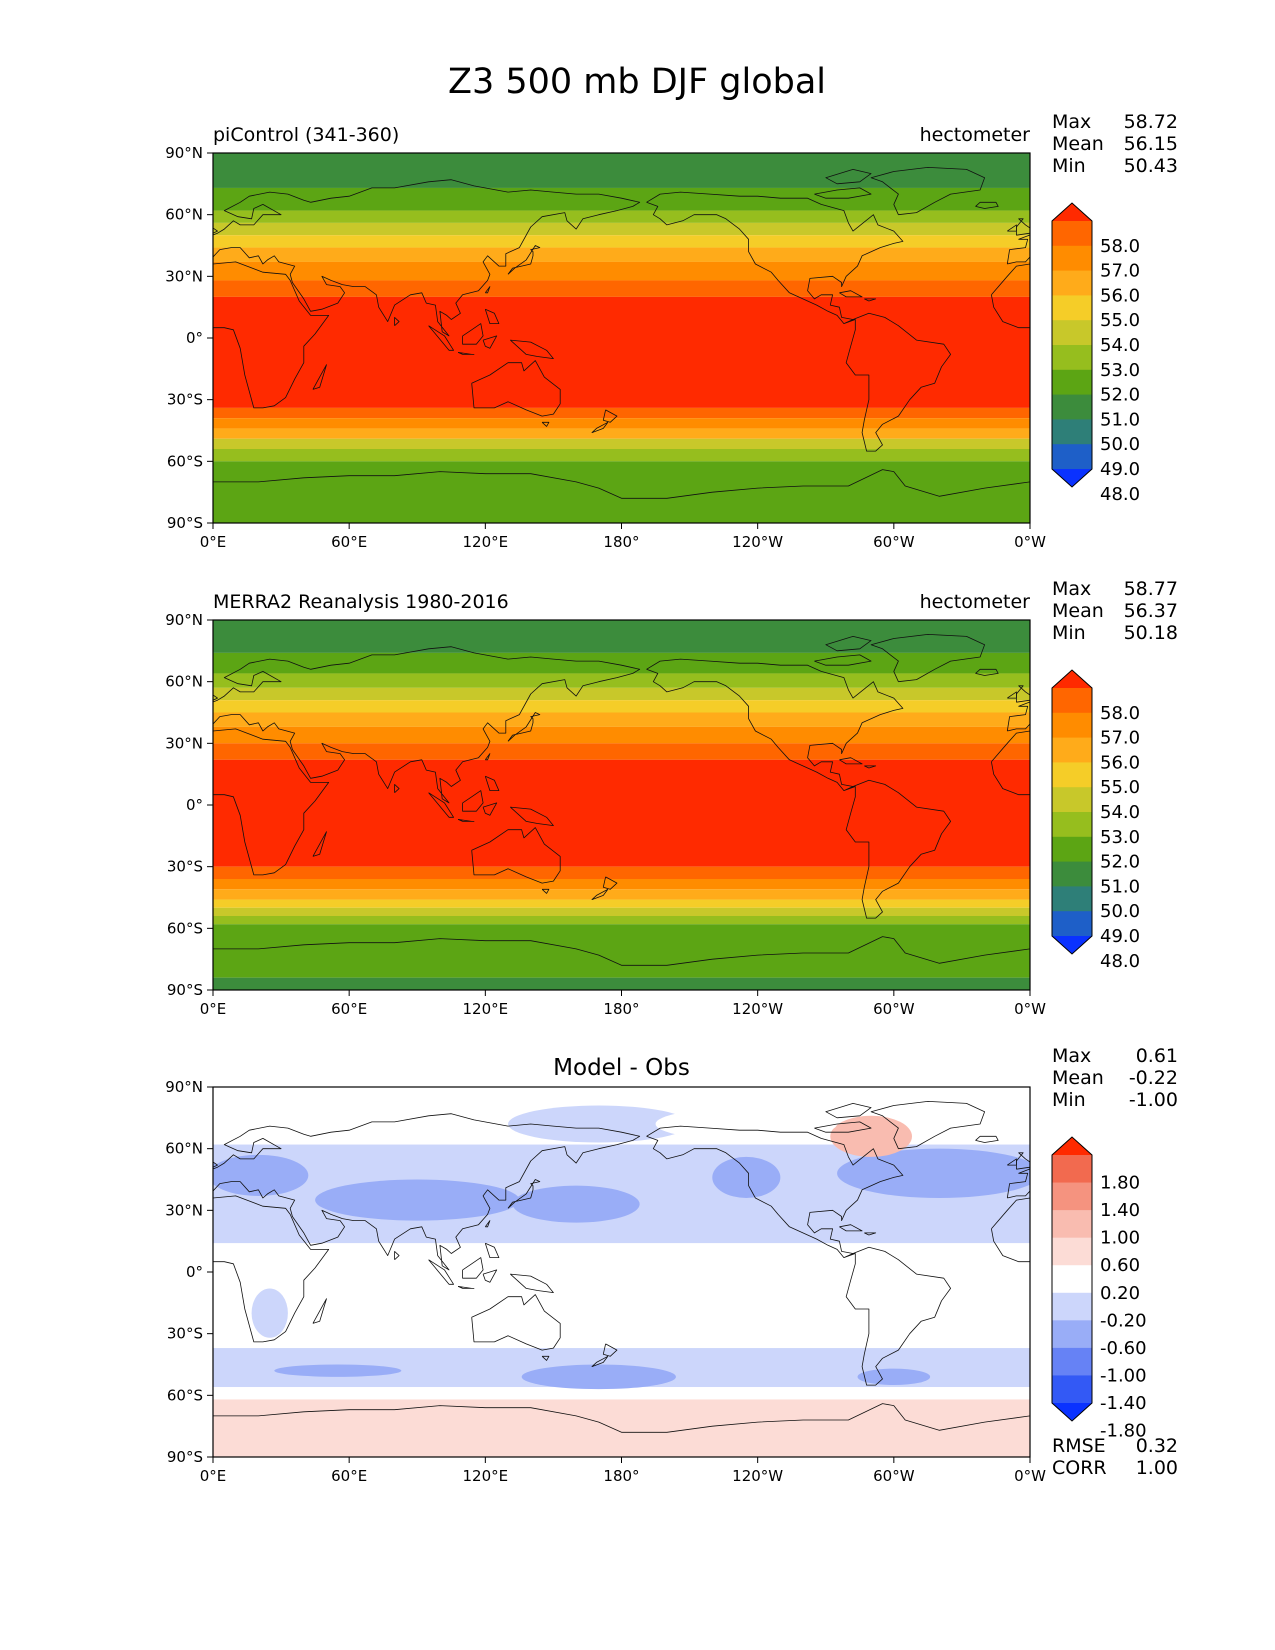 This screenshot has height=1650, width=1275. I want to click on colorbar-tick-label: -1.40, so click(1123, 1403).